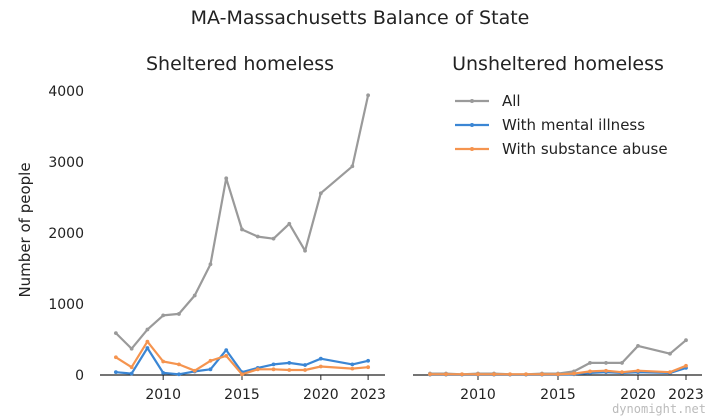 This screenshot has height=420, width=720. I want to click on legend-label-all: All, so click(511, 101).